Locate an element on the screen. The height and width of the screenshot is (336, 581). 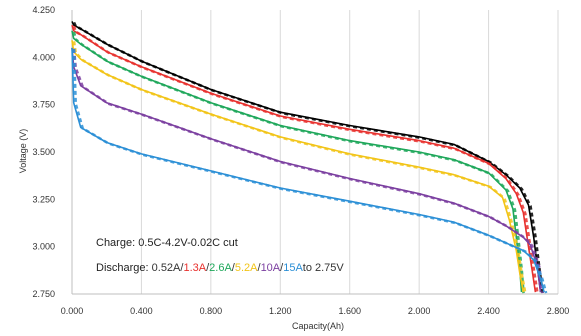
discharge-part: 10A is located at coordinates (271, 268).